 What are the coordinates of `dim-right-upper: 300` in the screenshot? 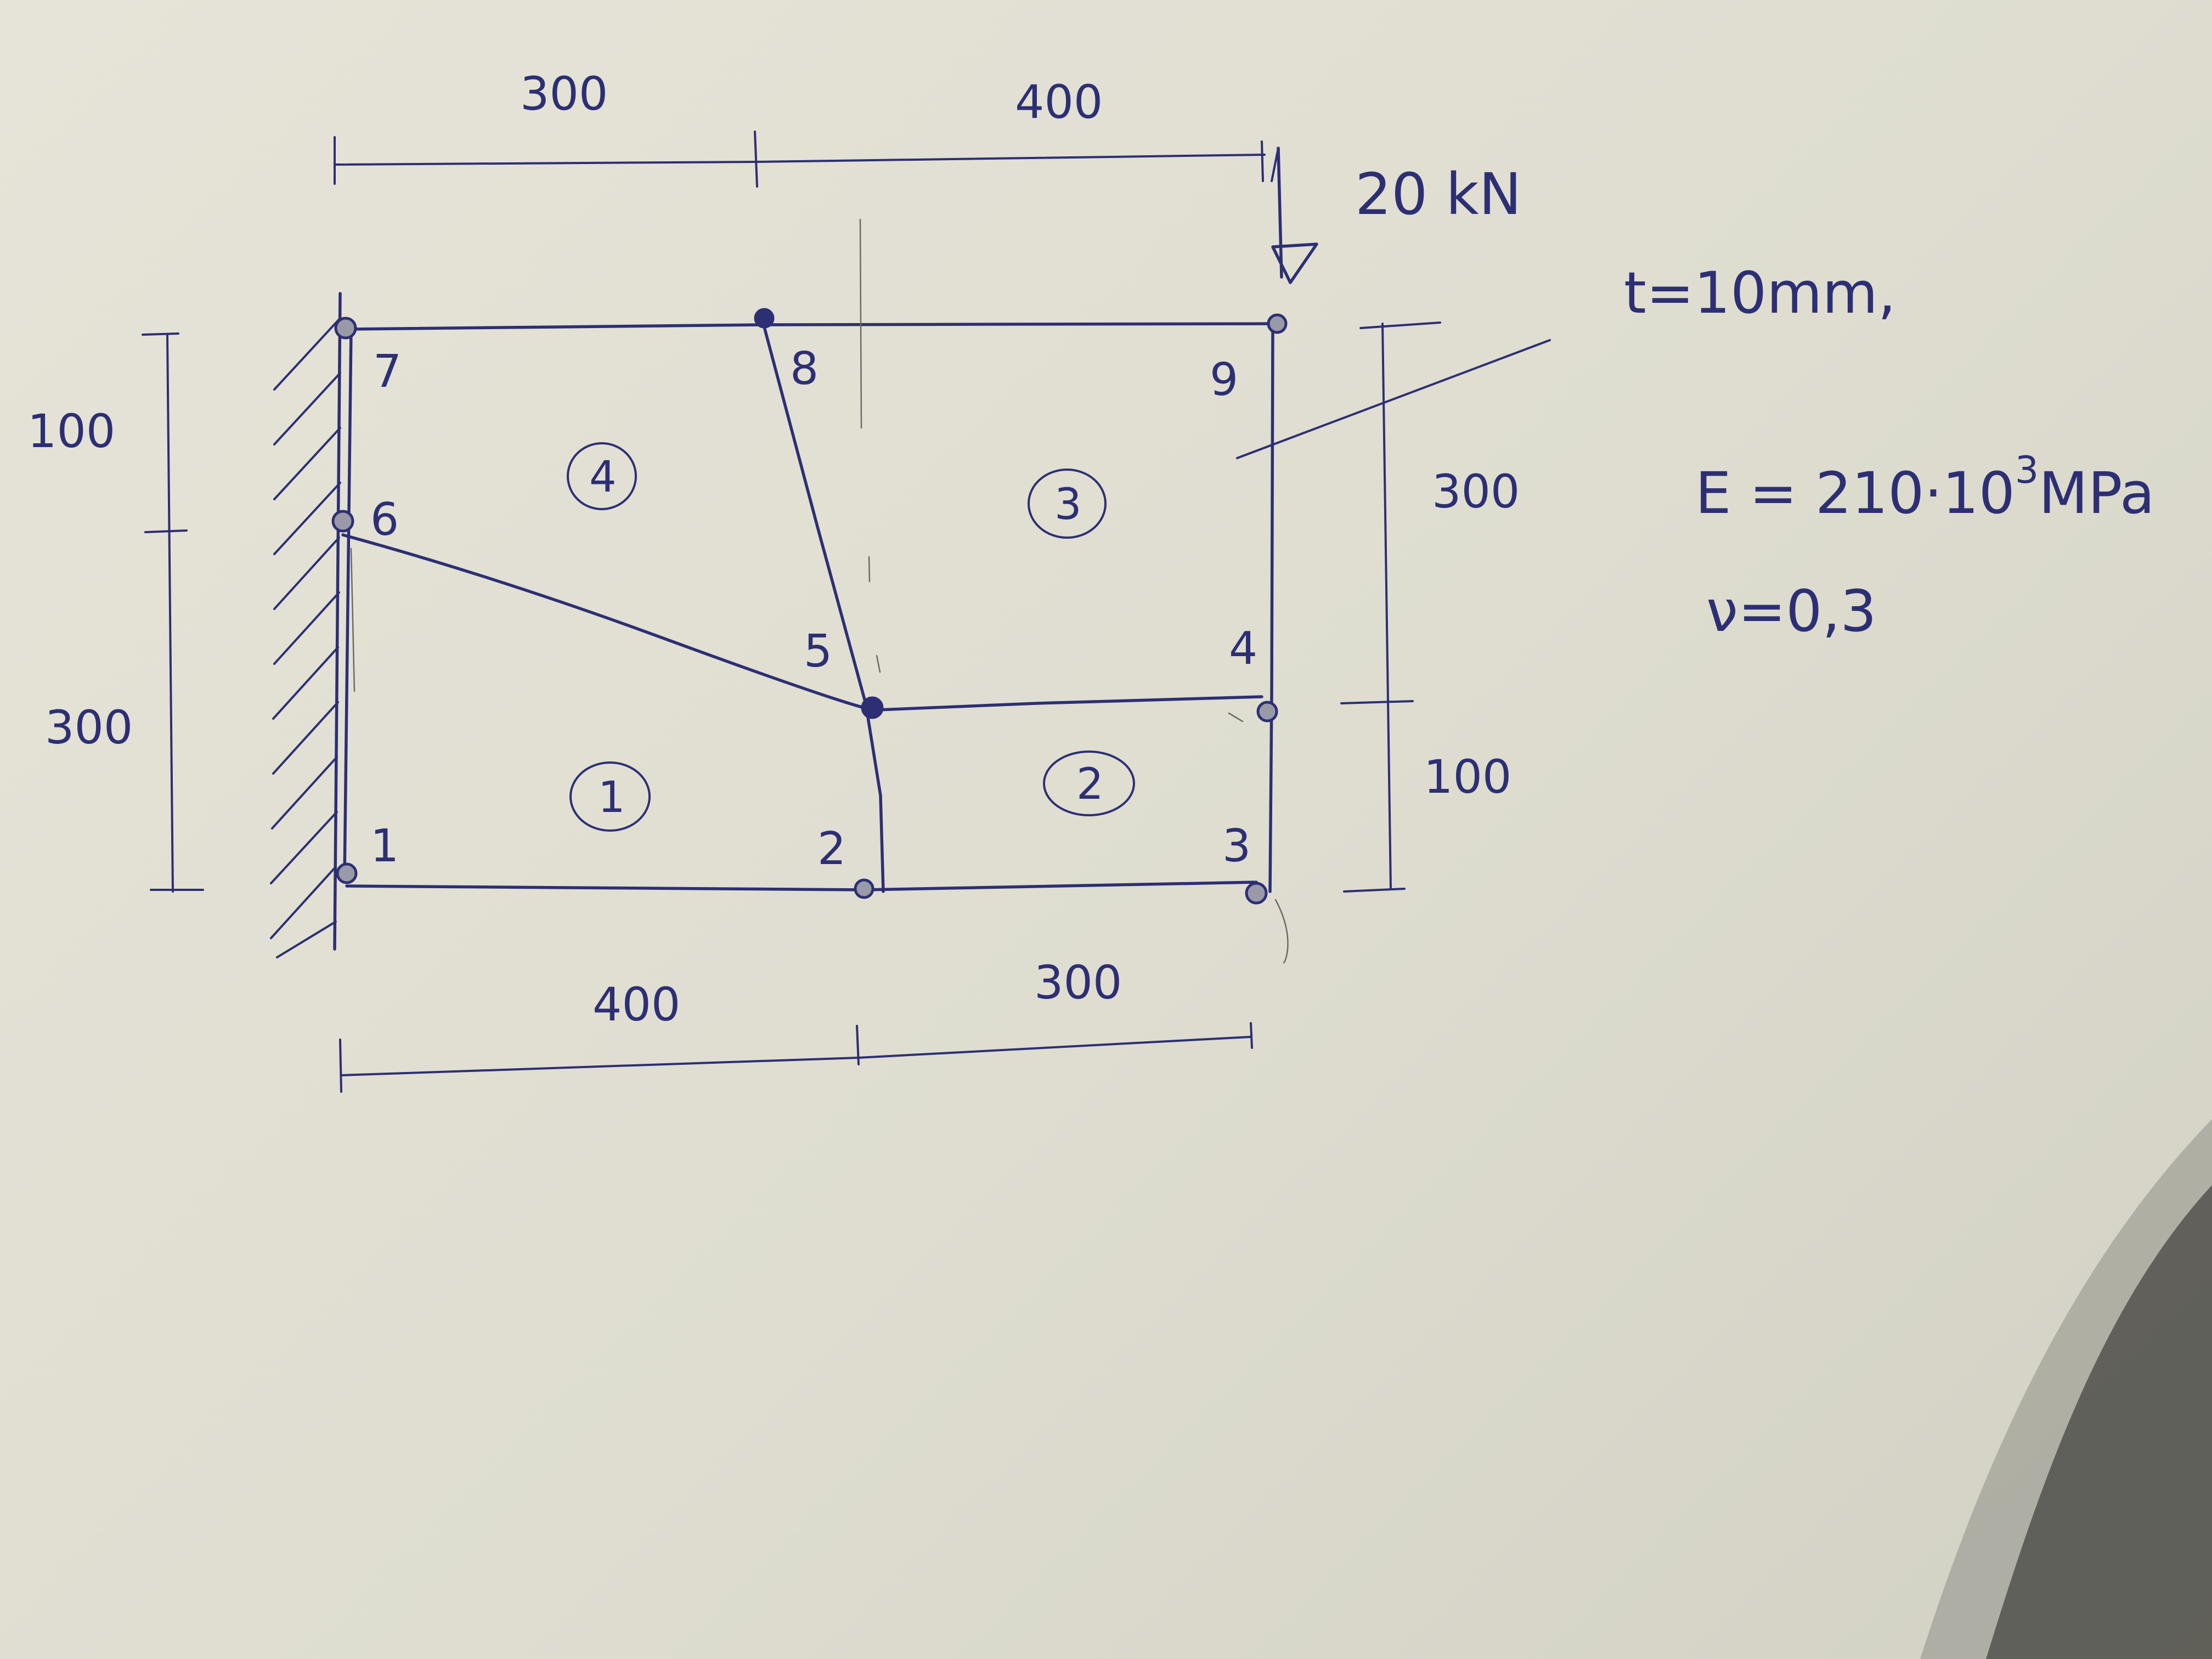 It's located at (1476, 491).